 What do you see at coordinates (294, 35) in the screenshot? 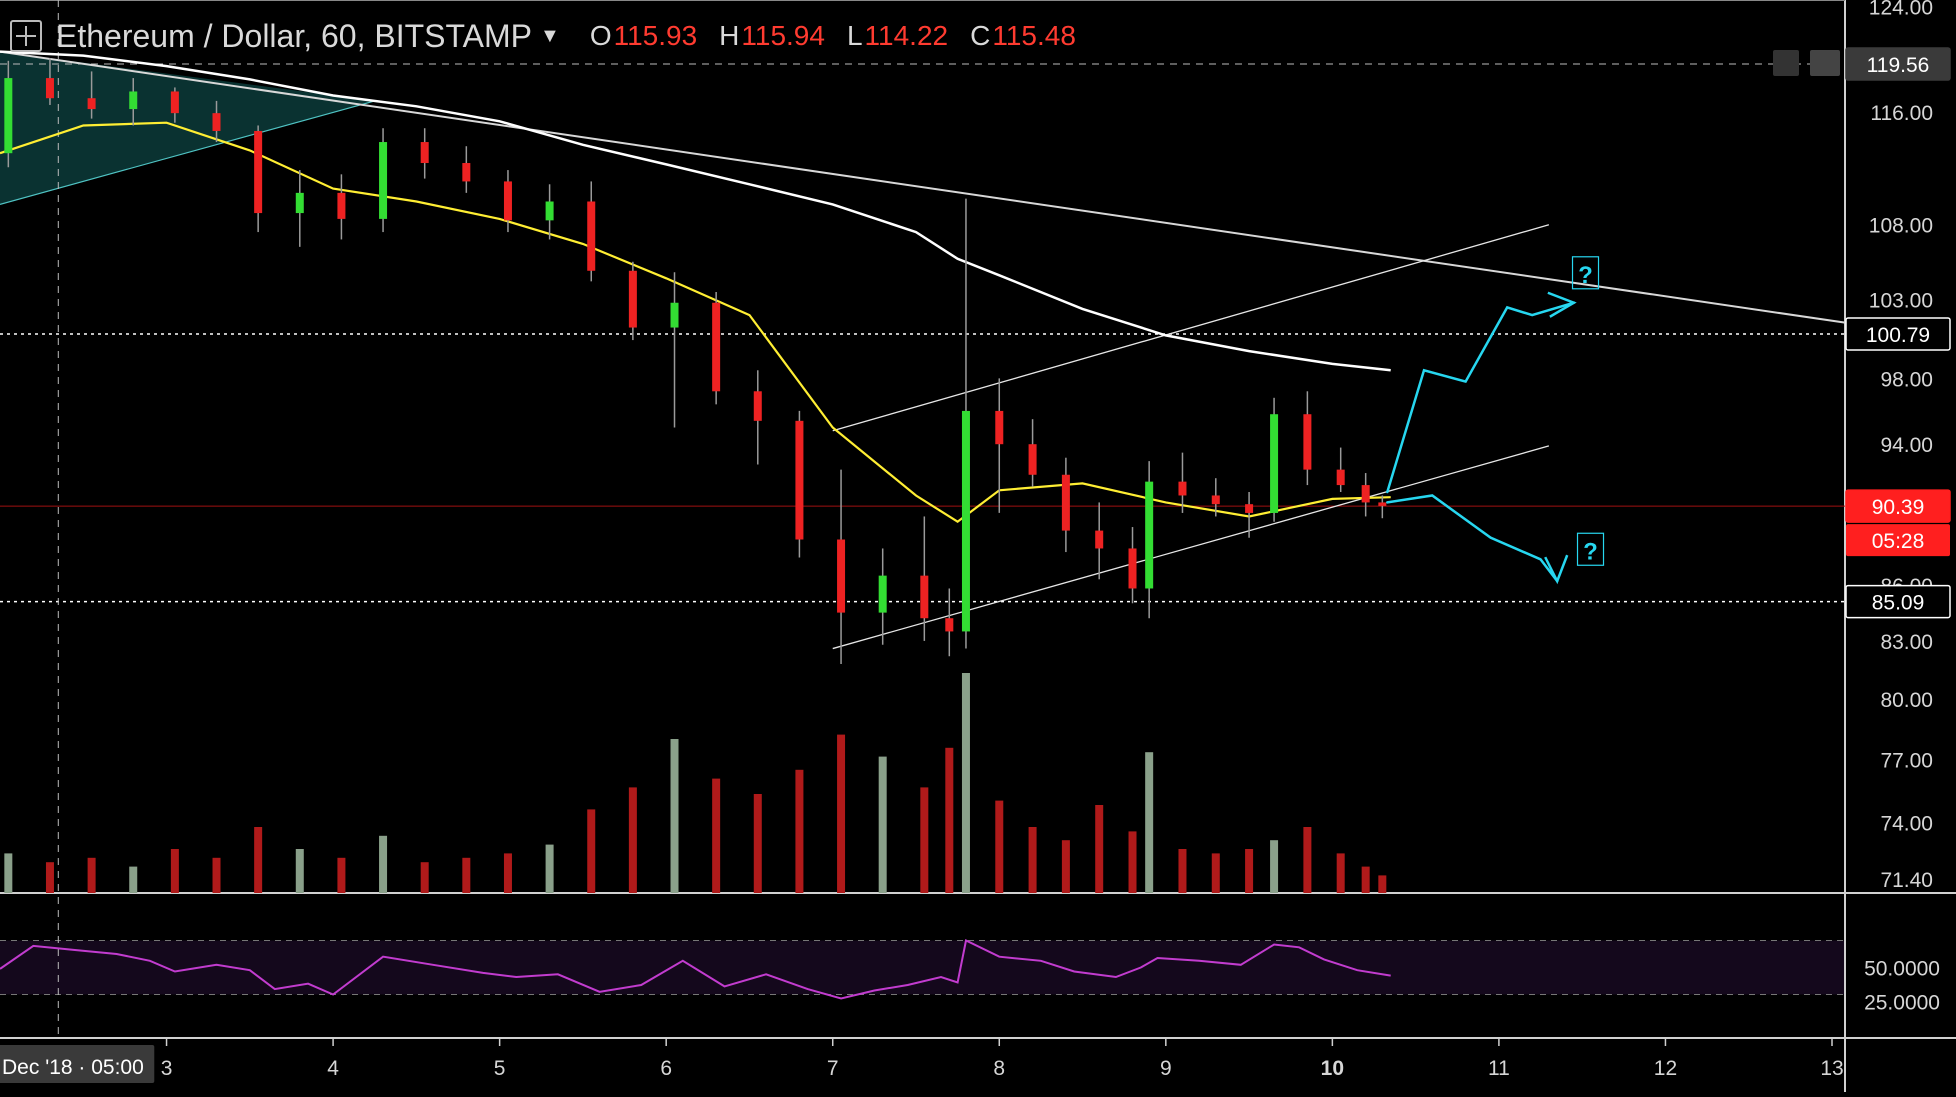
I see `symbol-title: Ethereum / Dollar, 60, BITSTAMP` at bounding box center [294, 35].